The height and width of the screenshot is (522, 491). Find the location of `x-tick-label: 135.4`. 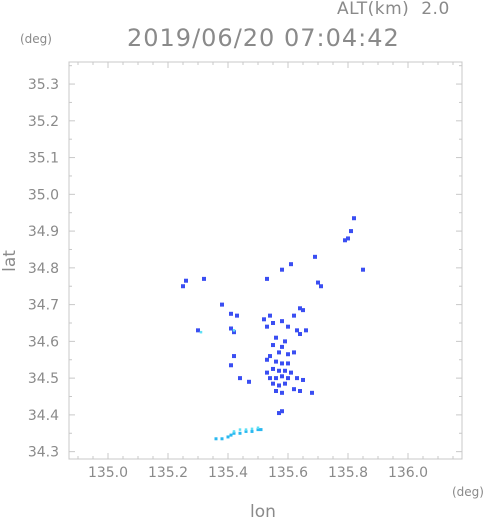

x-tick-label: 135.4 is located at coordinates (228, 473).